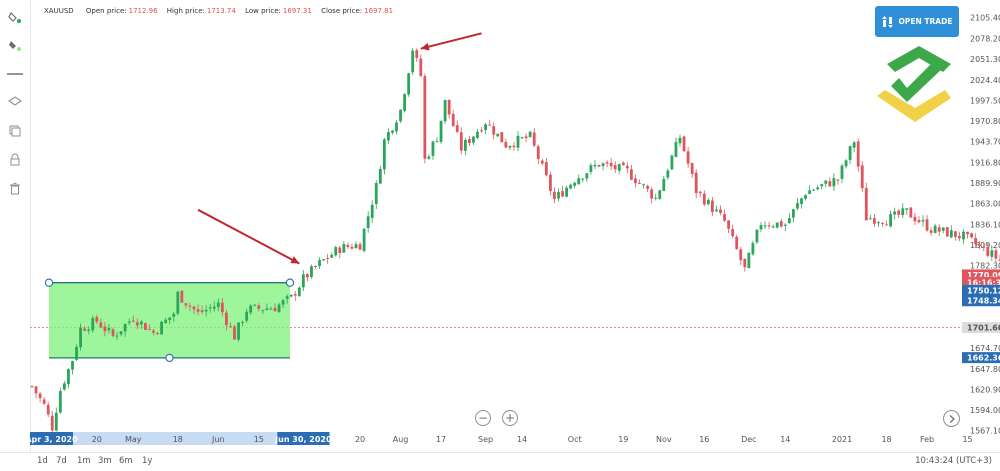  Describe the element at coordinates (126, 461) in the screenshot. I see `timeframe-6m: 6m` at that location.